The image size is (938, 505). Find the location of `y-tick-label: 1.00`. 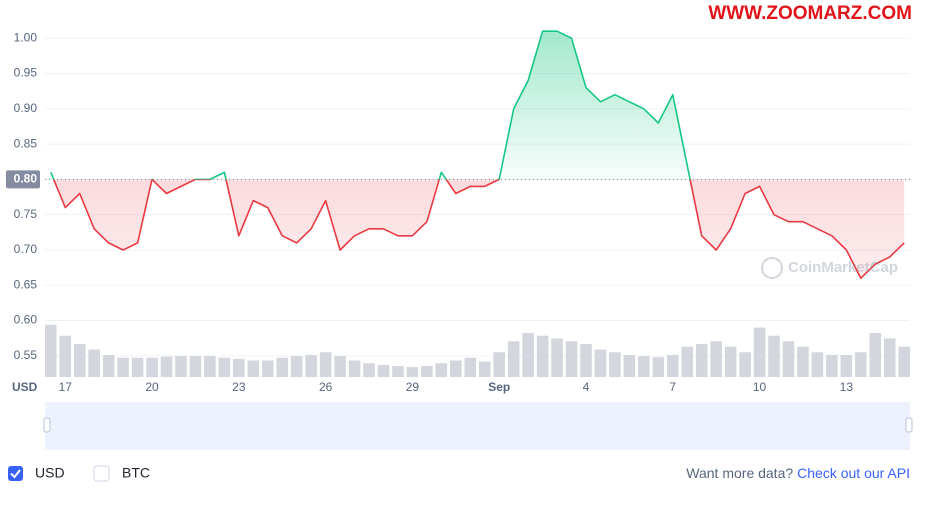

y-tick-label: 1.00 is located at coordinates (26, 37).